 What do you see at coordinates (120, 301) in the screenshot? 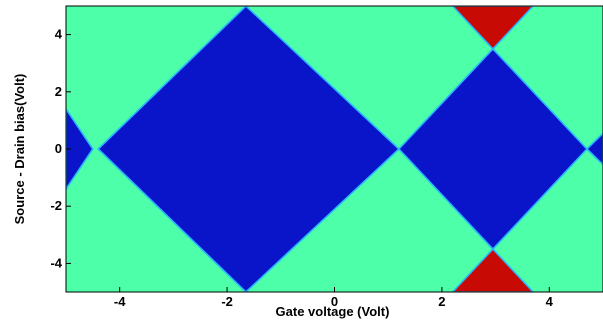
I see `x-tick-label: -4` at bounding box center [120, 301].